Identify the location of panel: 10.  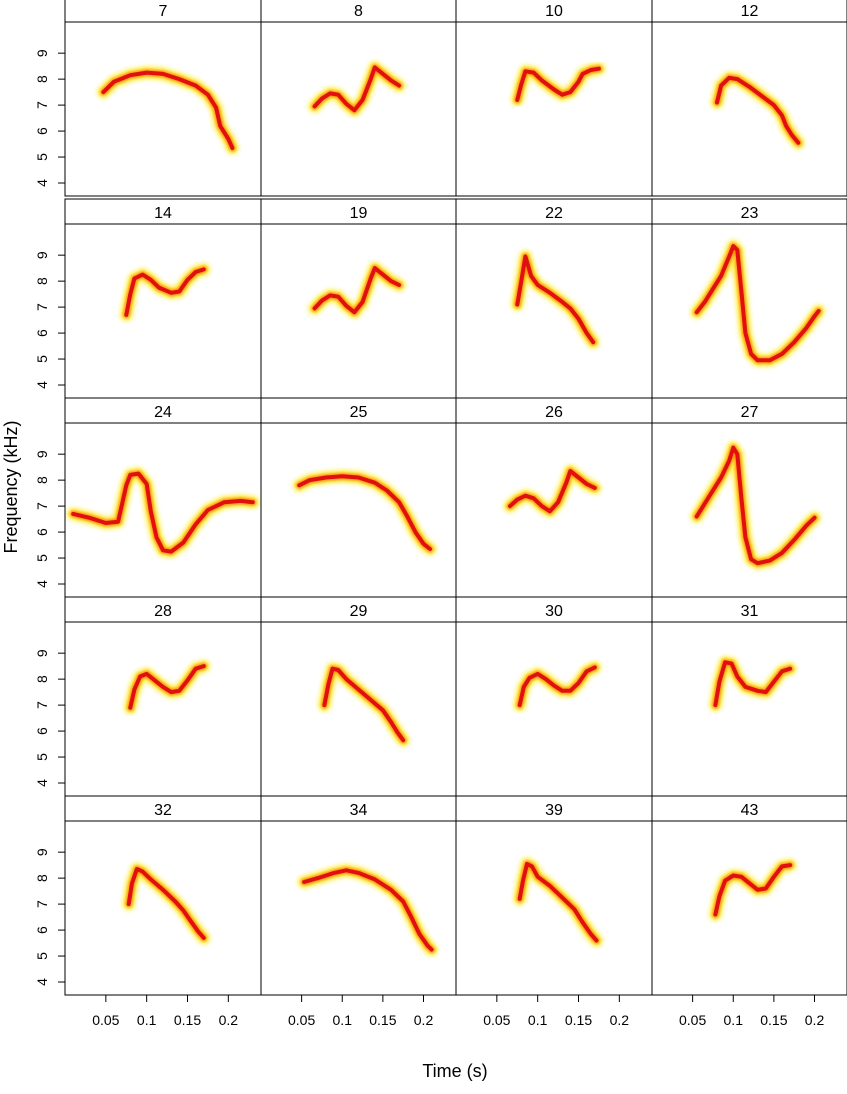
(554, 98).